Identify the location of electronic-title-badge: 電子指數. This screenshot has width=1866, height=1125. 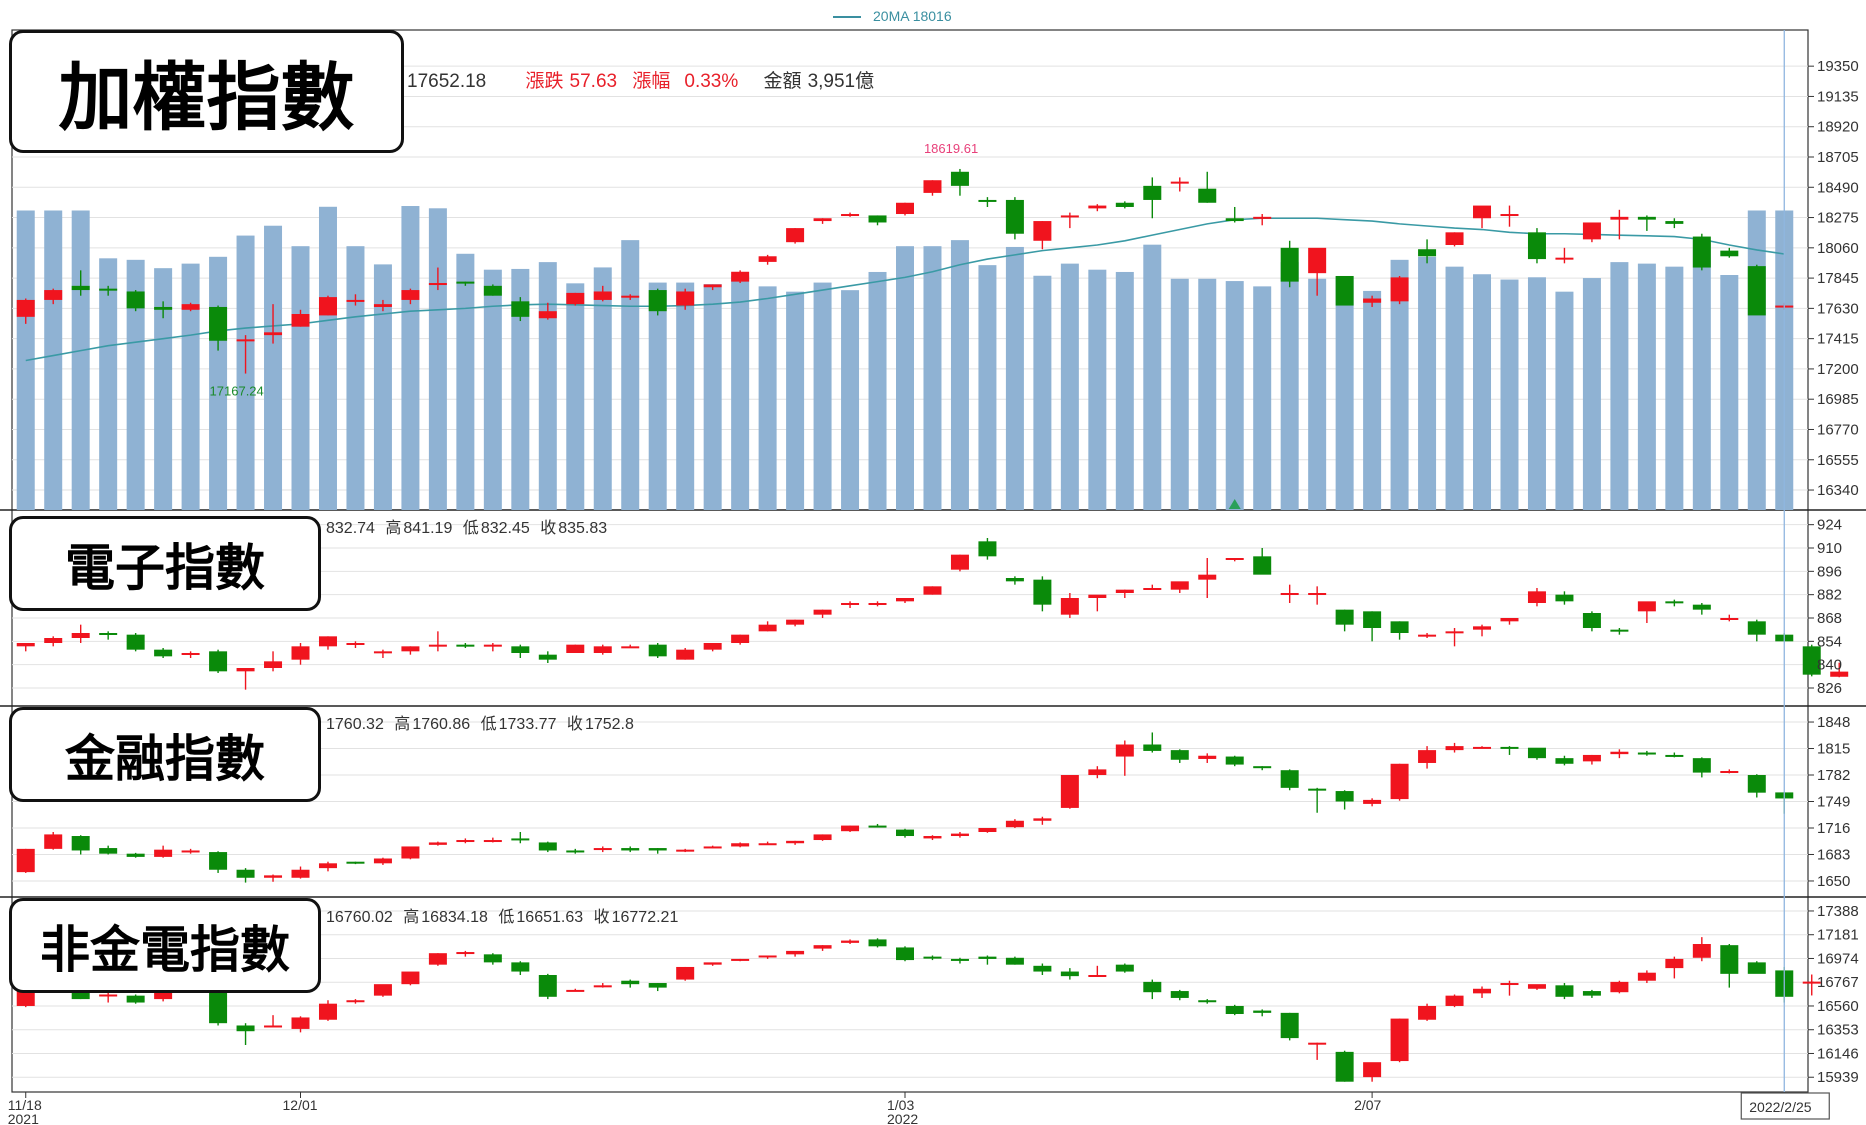
(165, 563).